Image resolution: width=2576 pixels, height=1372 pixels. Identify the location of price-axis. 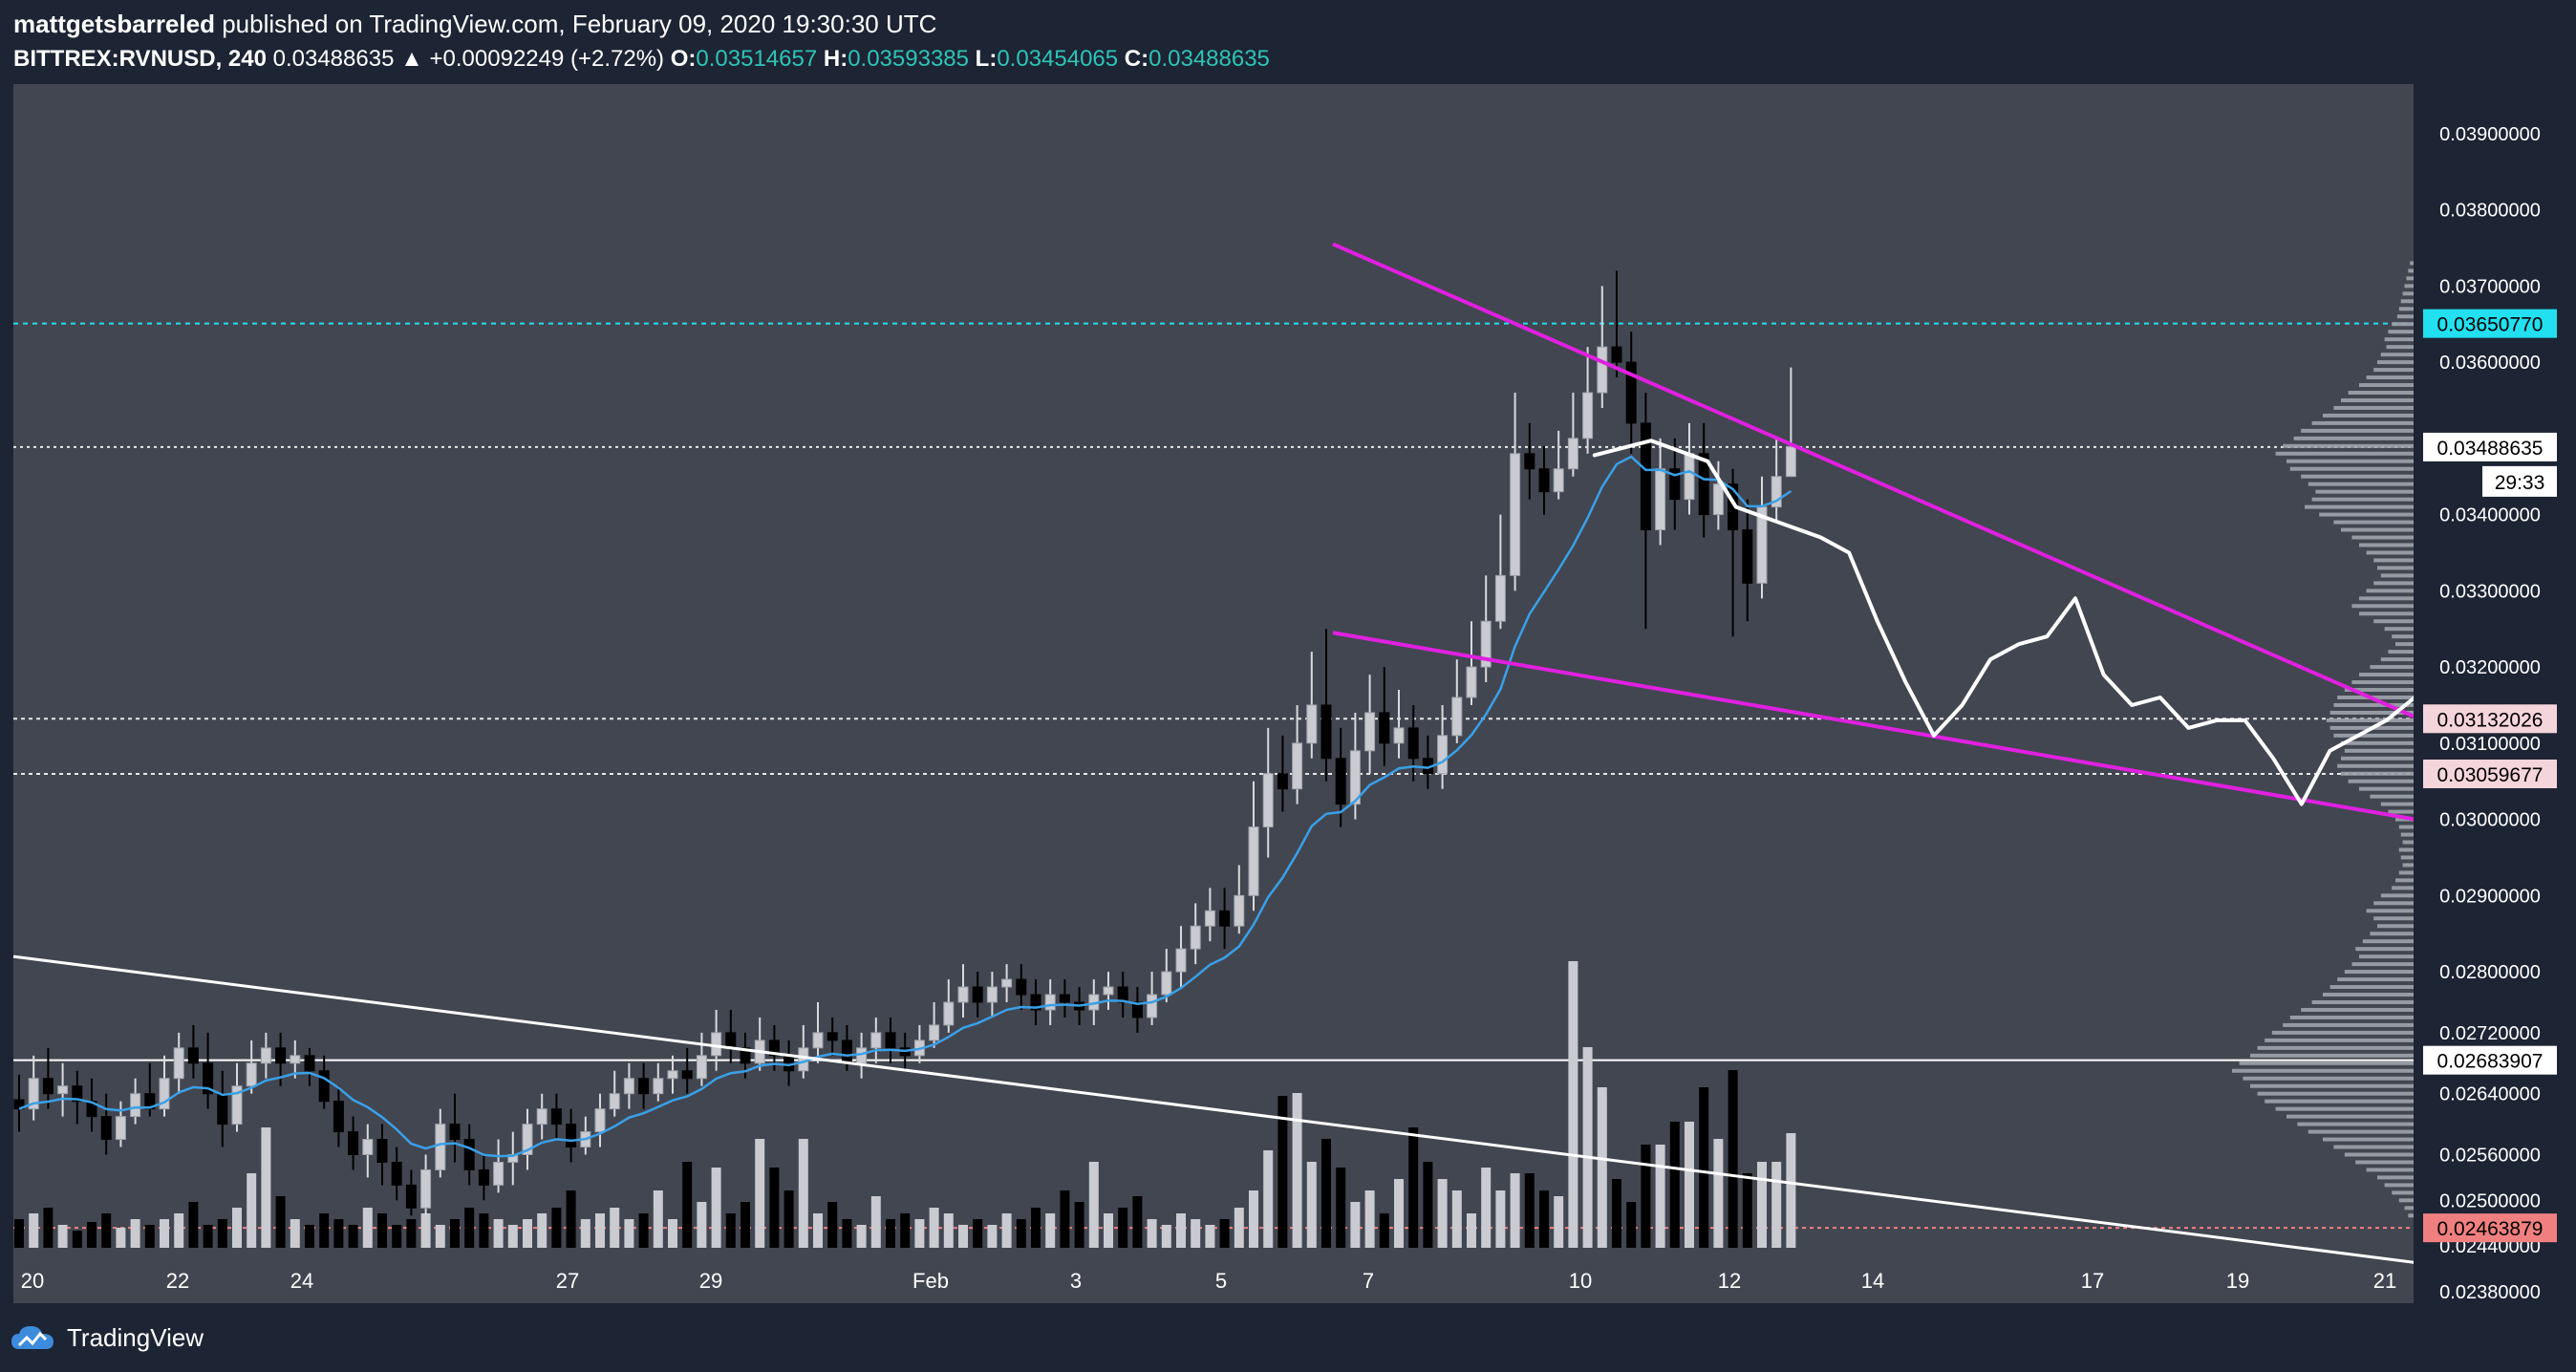
(2495, 693).